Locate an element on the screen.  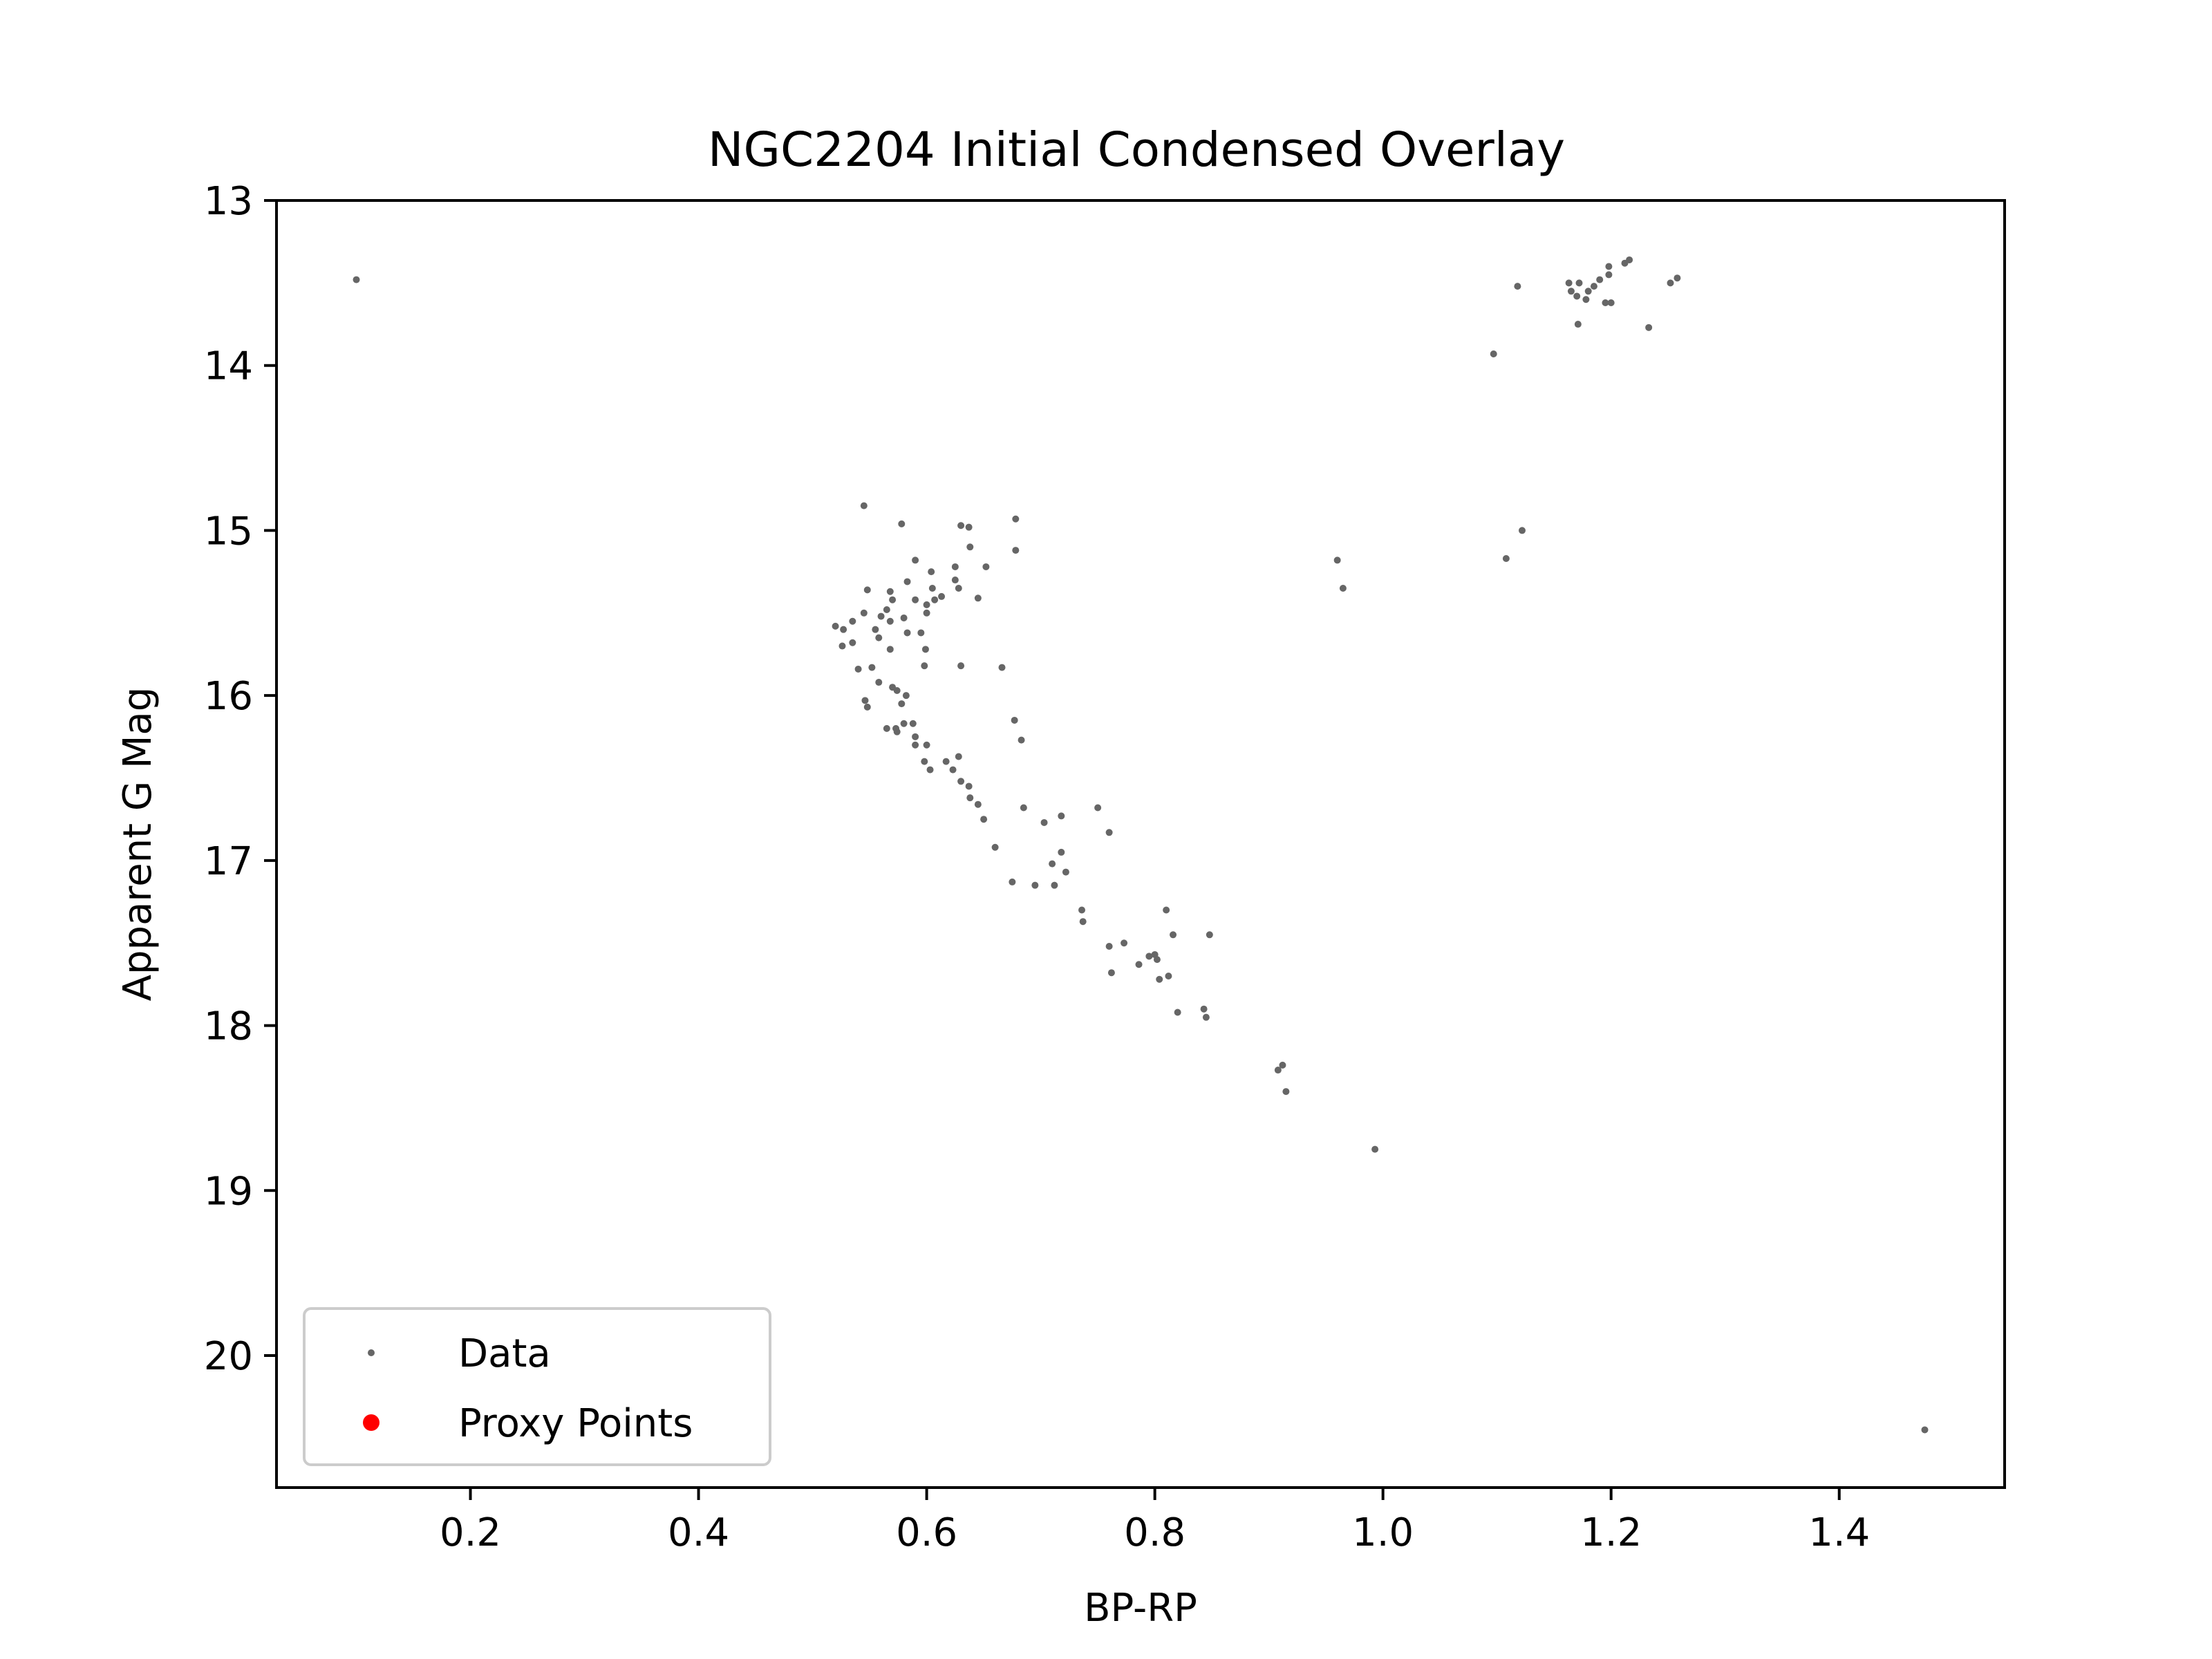
x-tick-label: 1.2 is located at coordinates (1611, 1532).